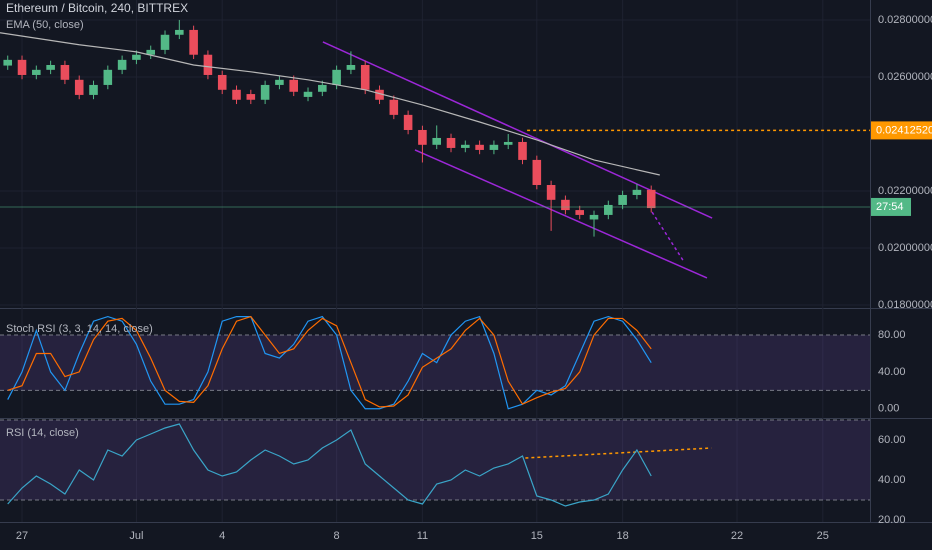  Describe the element at coordinates (905, 248) in the screenshot. I see `y-tick-label: 0.02000000` at that location.